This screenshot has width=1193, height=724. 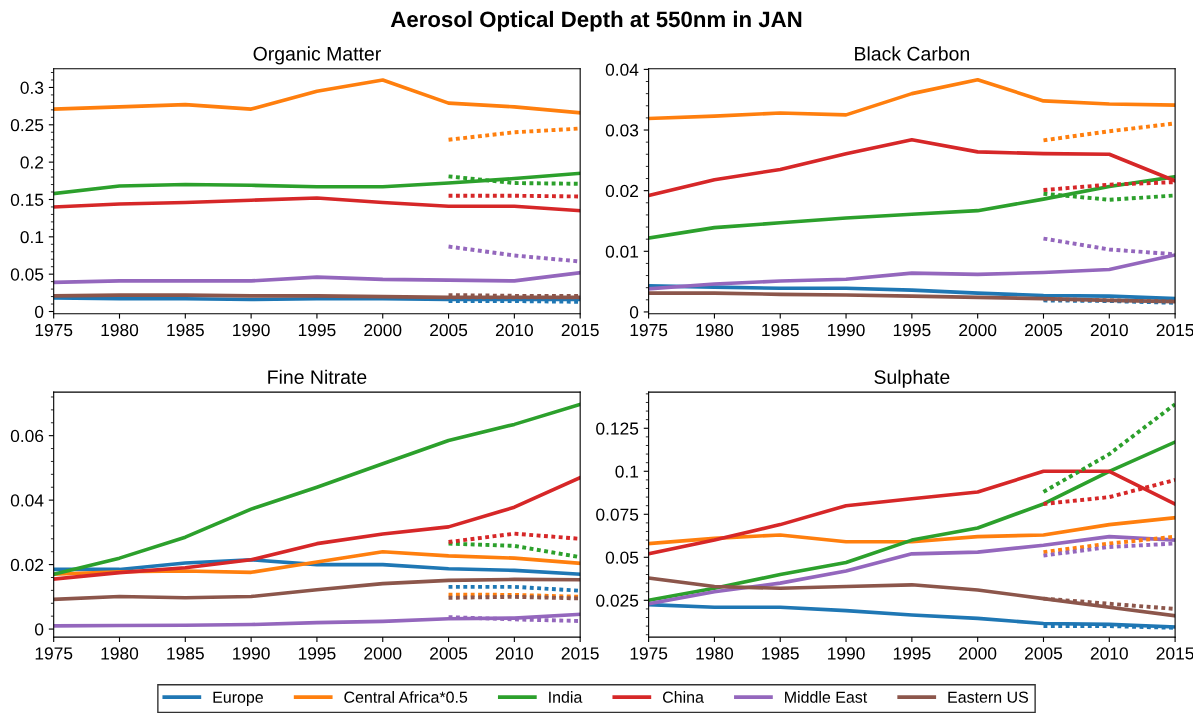 What do you see at coordinates (617, 428) in the screenshot?
I see `y-tick-label: 0.125` at bounding box center [617, 428].